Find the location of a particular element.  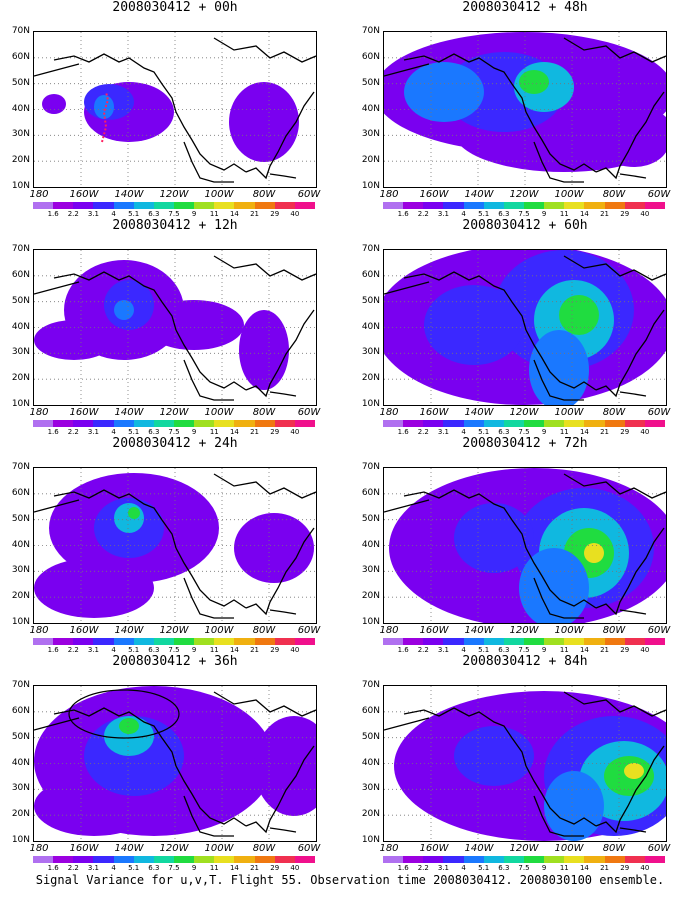

y-tick-label: 10N is located at coordinates (20, 404).